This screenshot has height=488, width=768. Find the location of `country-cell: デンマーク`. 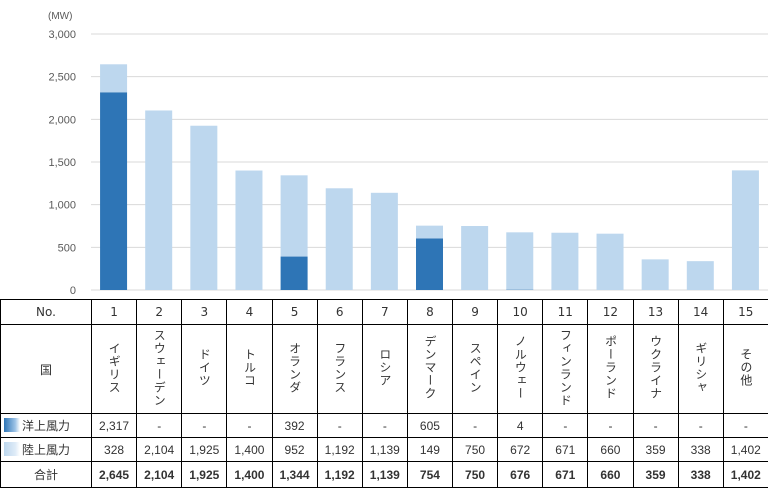

country-cell: デンマーク is located at coordinates (429, 369).